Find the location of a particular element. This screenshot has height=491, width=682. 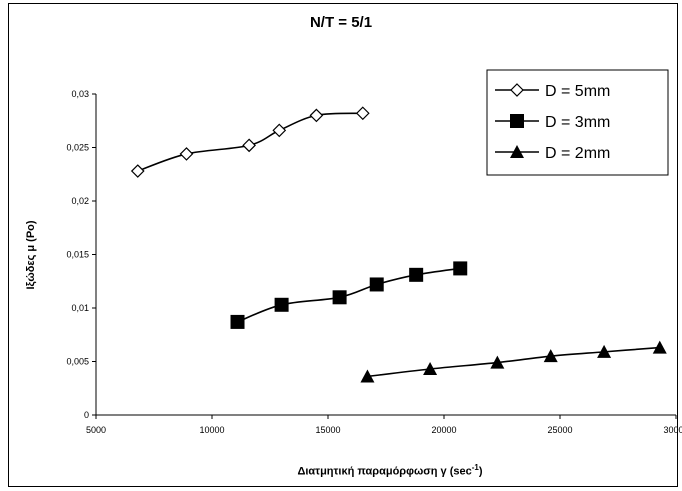

x-tick-label: 5000 is located at coordinates (96, 430).